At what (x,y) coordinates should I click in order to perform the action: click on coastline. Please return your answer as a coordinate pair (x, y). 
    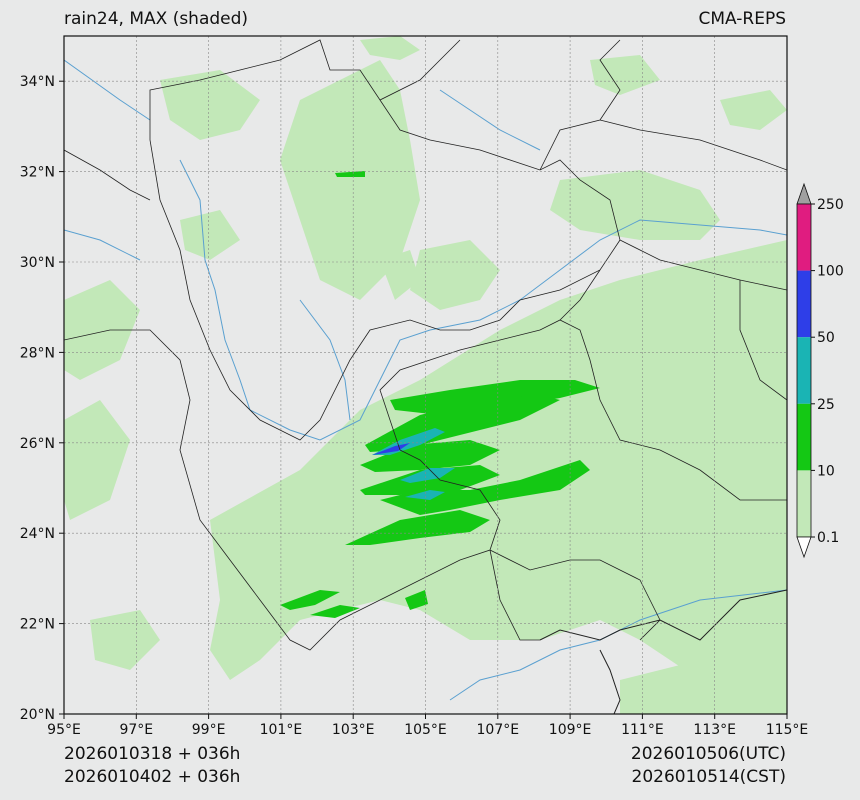
    Looking at the image, I should click on (663, 615).